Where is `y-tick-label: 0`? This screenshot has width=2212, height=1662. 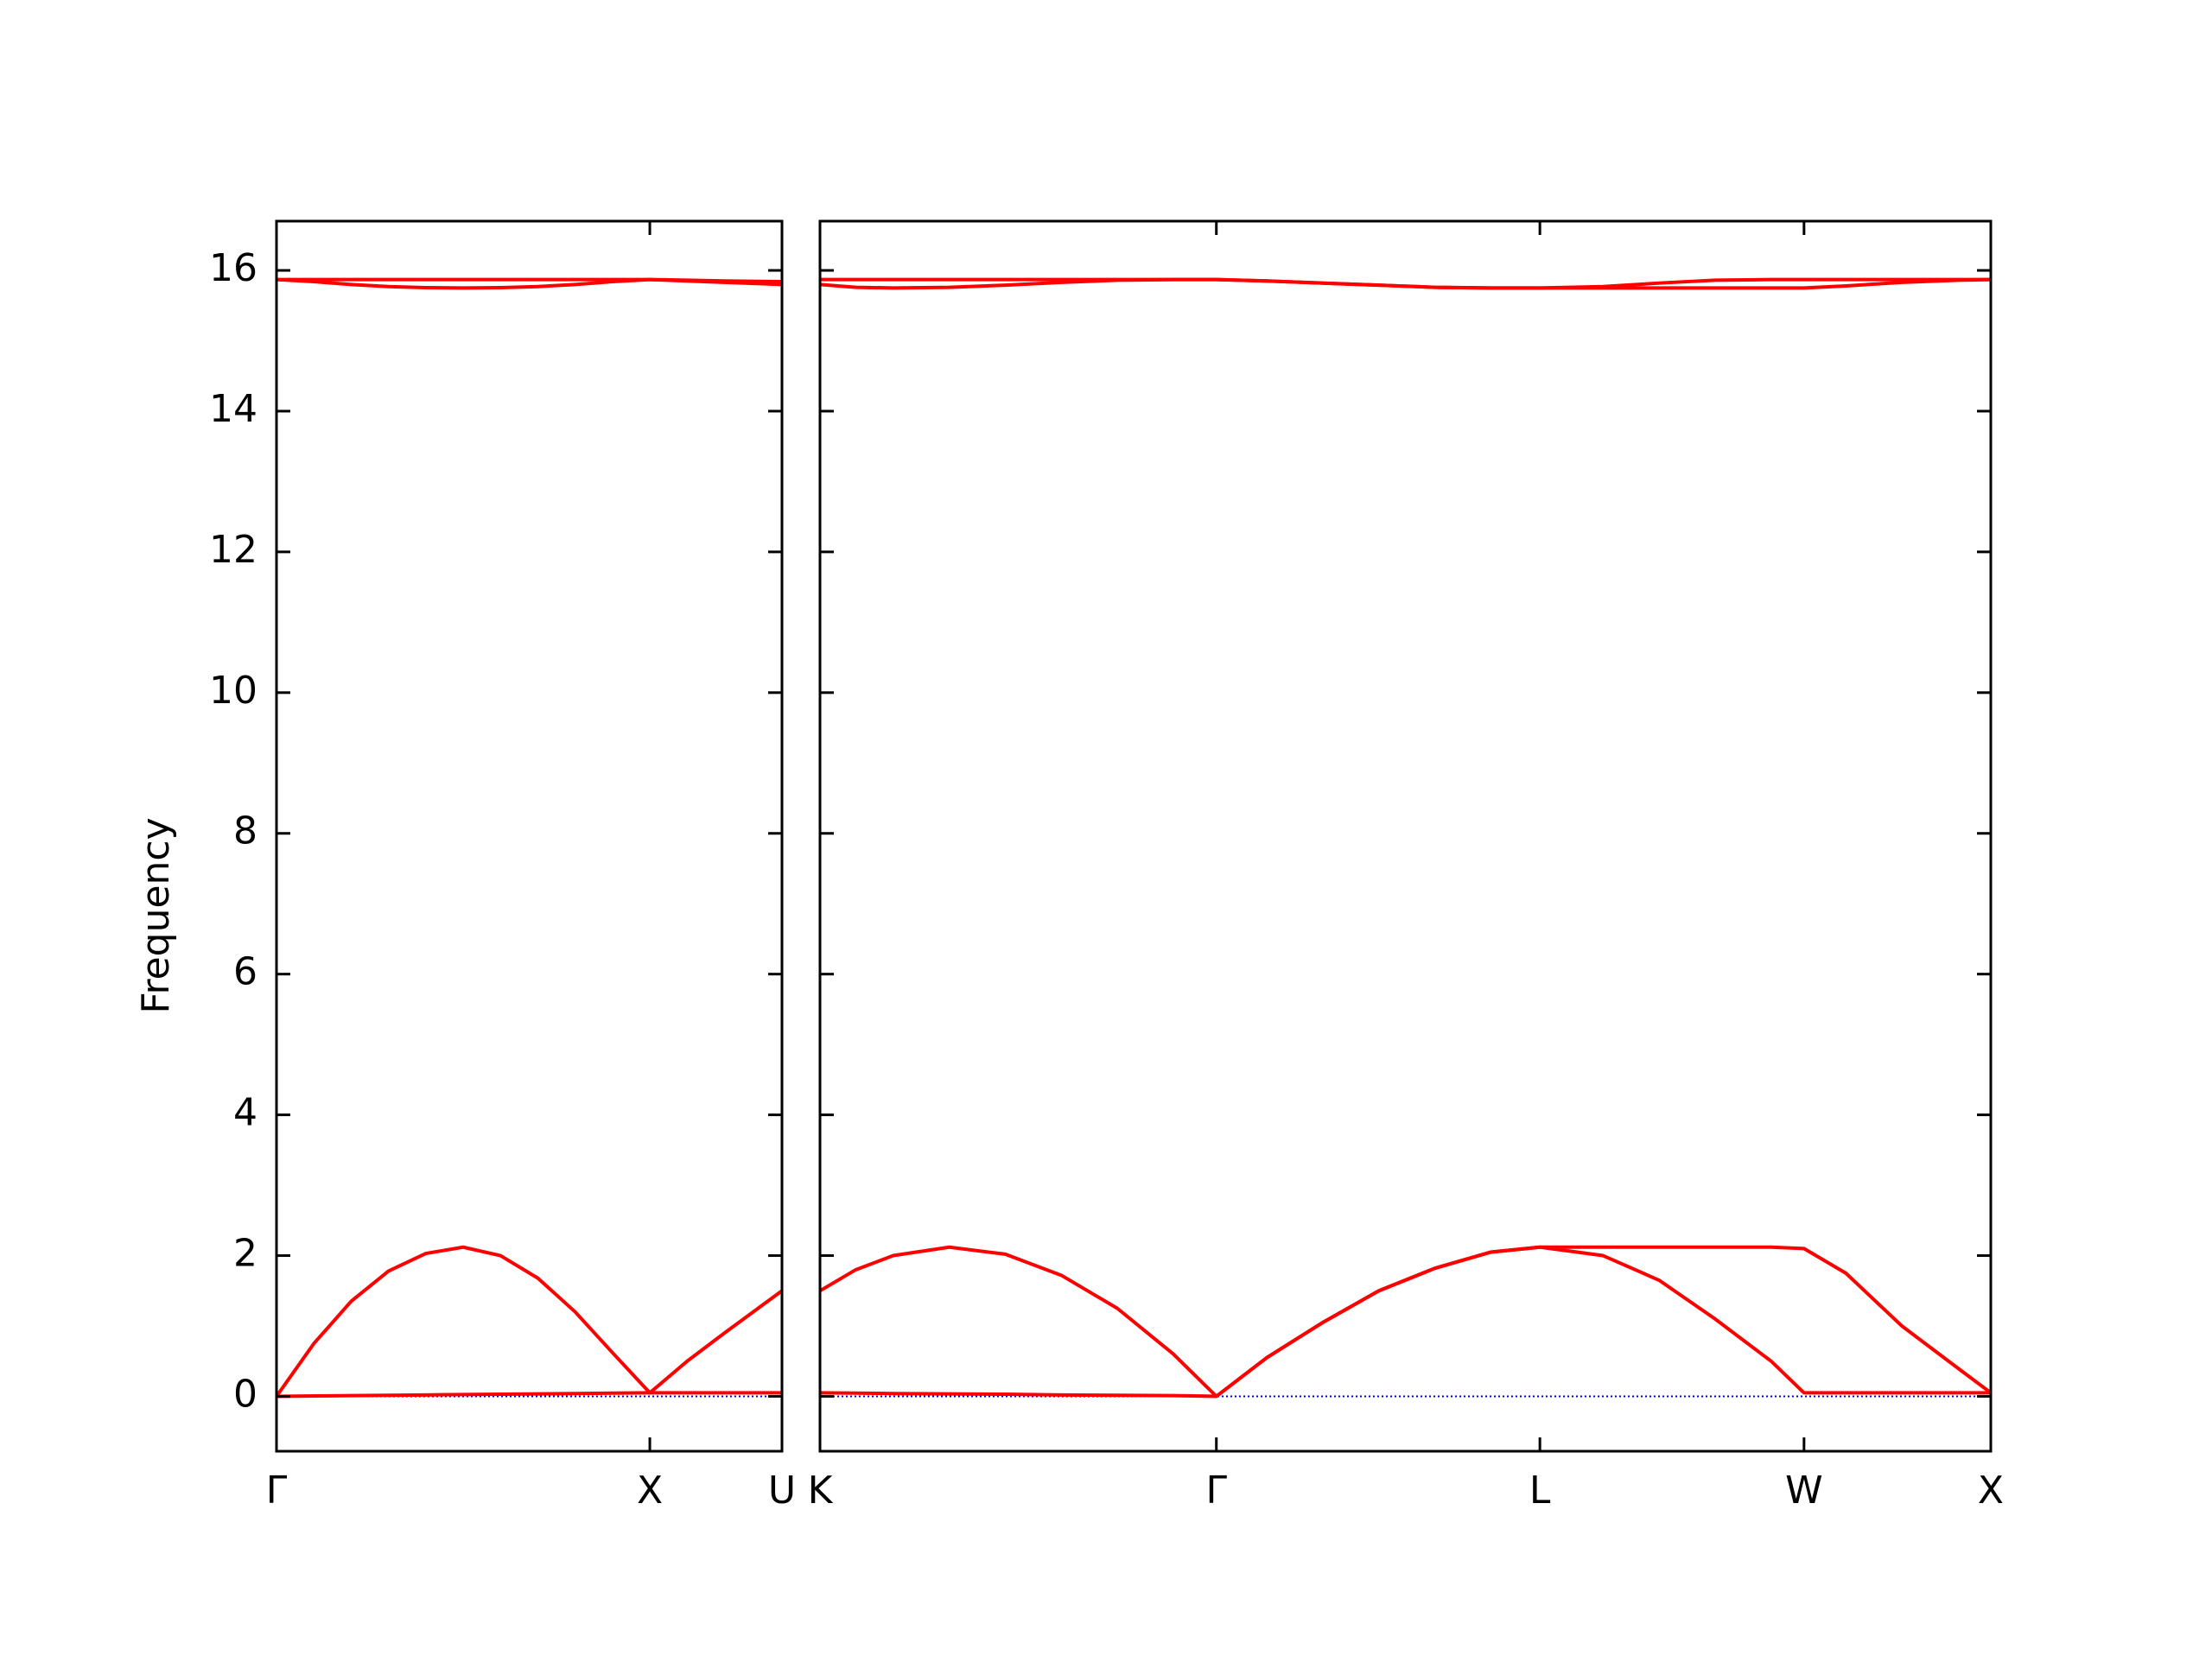 y-tick-label: 0 is located at coordinates (245, 1394).